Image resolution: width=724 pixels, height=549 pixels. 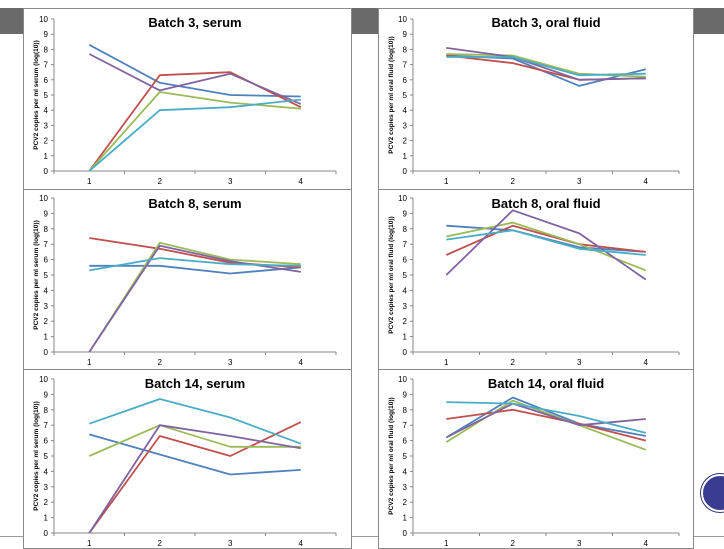 What do you see at coordinates (546, 383) in the screenshot?
I see `chart-title: Batch 14, oral fluid` at bounding box center [546, 383].